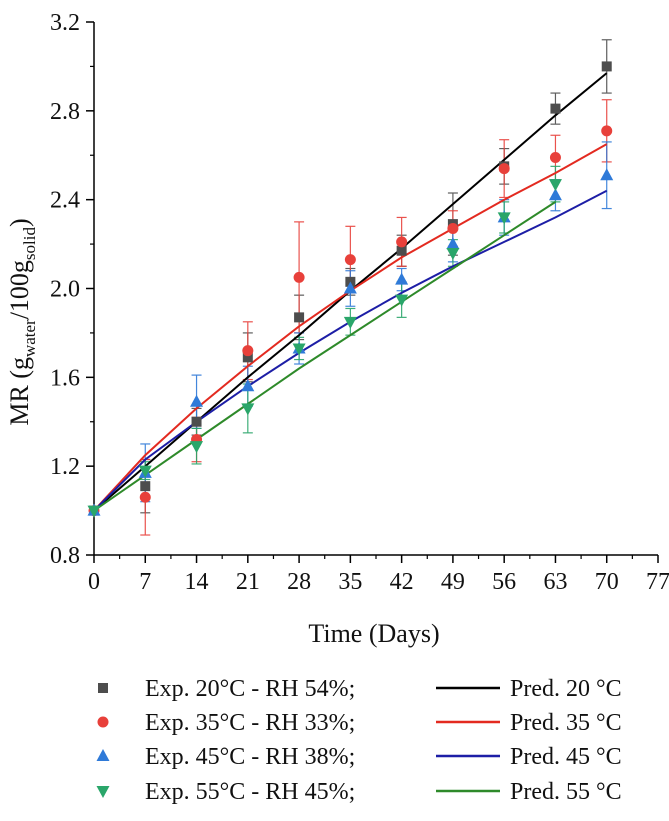  I want to click on y-axis-title-mid: /100g, so click(19, 289).